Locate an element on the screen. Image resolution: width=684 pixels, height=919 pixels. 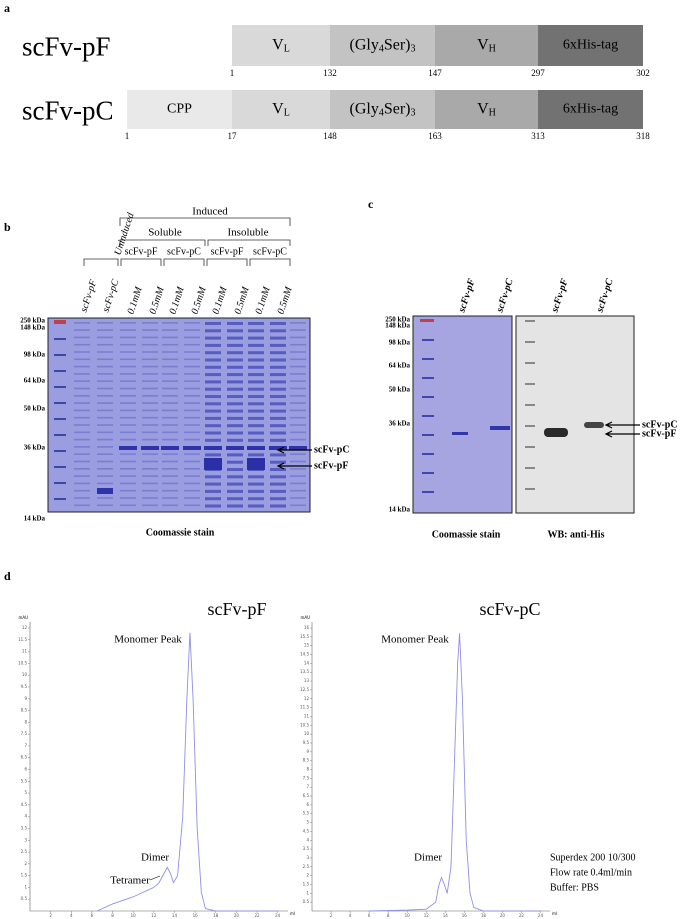
residue-number: 17 is located at coordinates (233, 136).